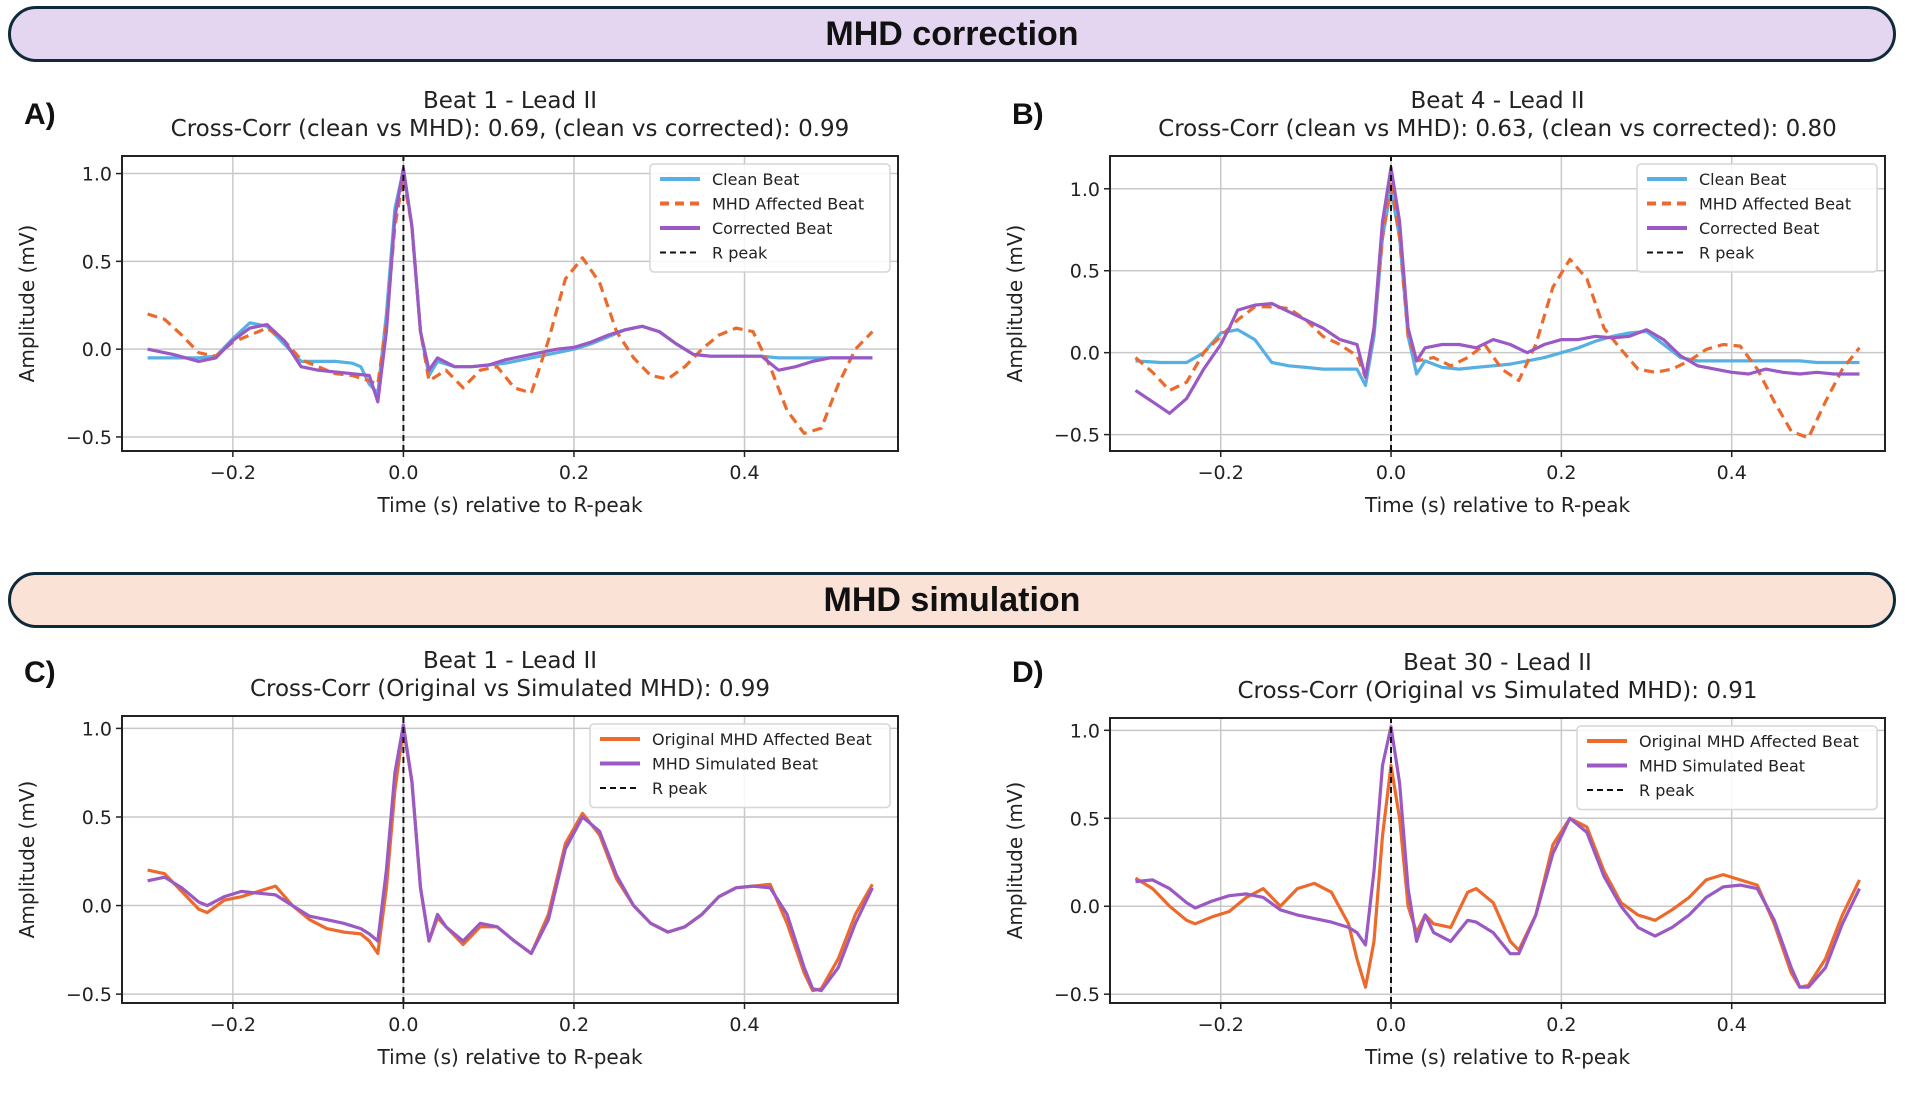 The height and width of the screenshot is (1098, 1905). What do you see at coordinates (1497, 663) in the screenshot?
I see `chart-title: Beat 30 - Lead II` at bounding box center [1497, 663].